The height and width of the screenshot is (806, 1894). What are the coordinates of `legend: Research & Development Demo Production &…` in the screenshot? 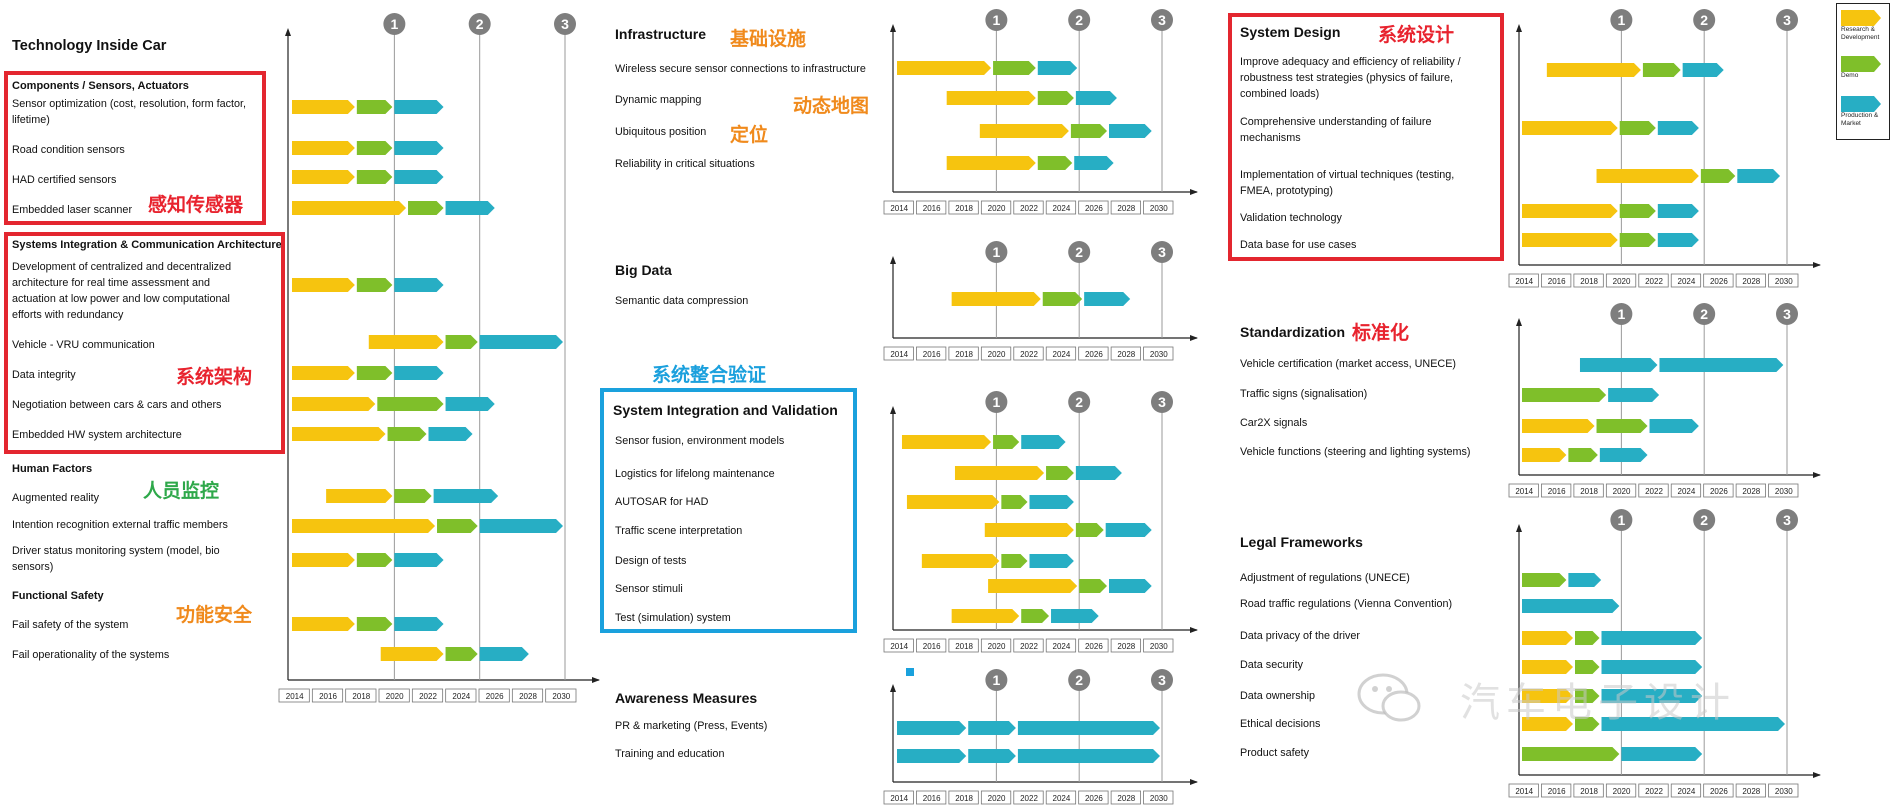 It's located at (1863, 71).